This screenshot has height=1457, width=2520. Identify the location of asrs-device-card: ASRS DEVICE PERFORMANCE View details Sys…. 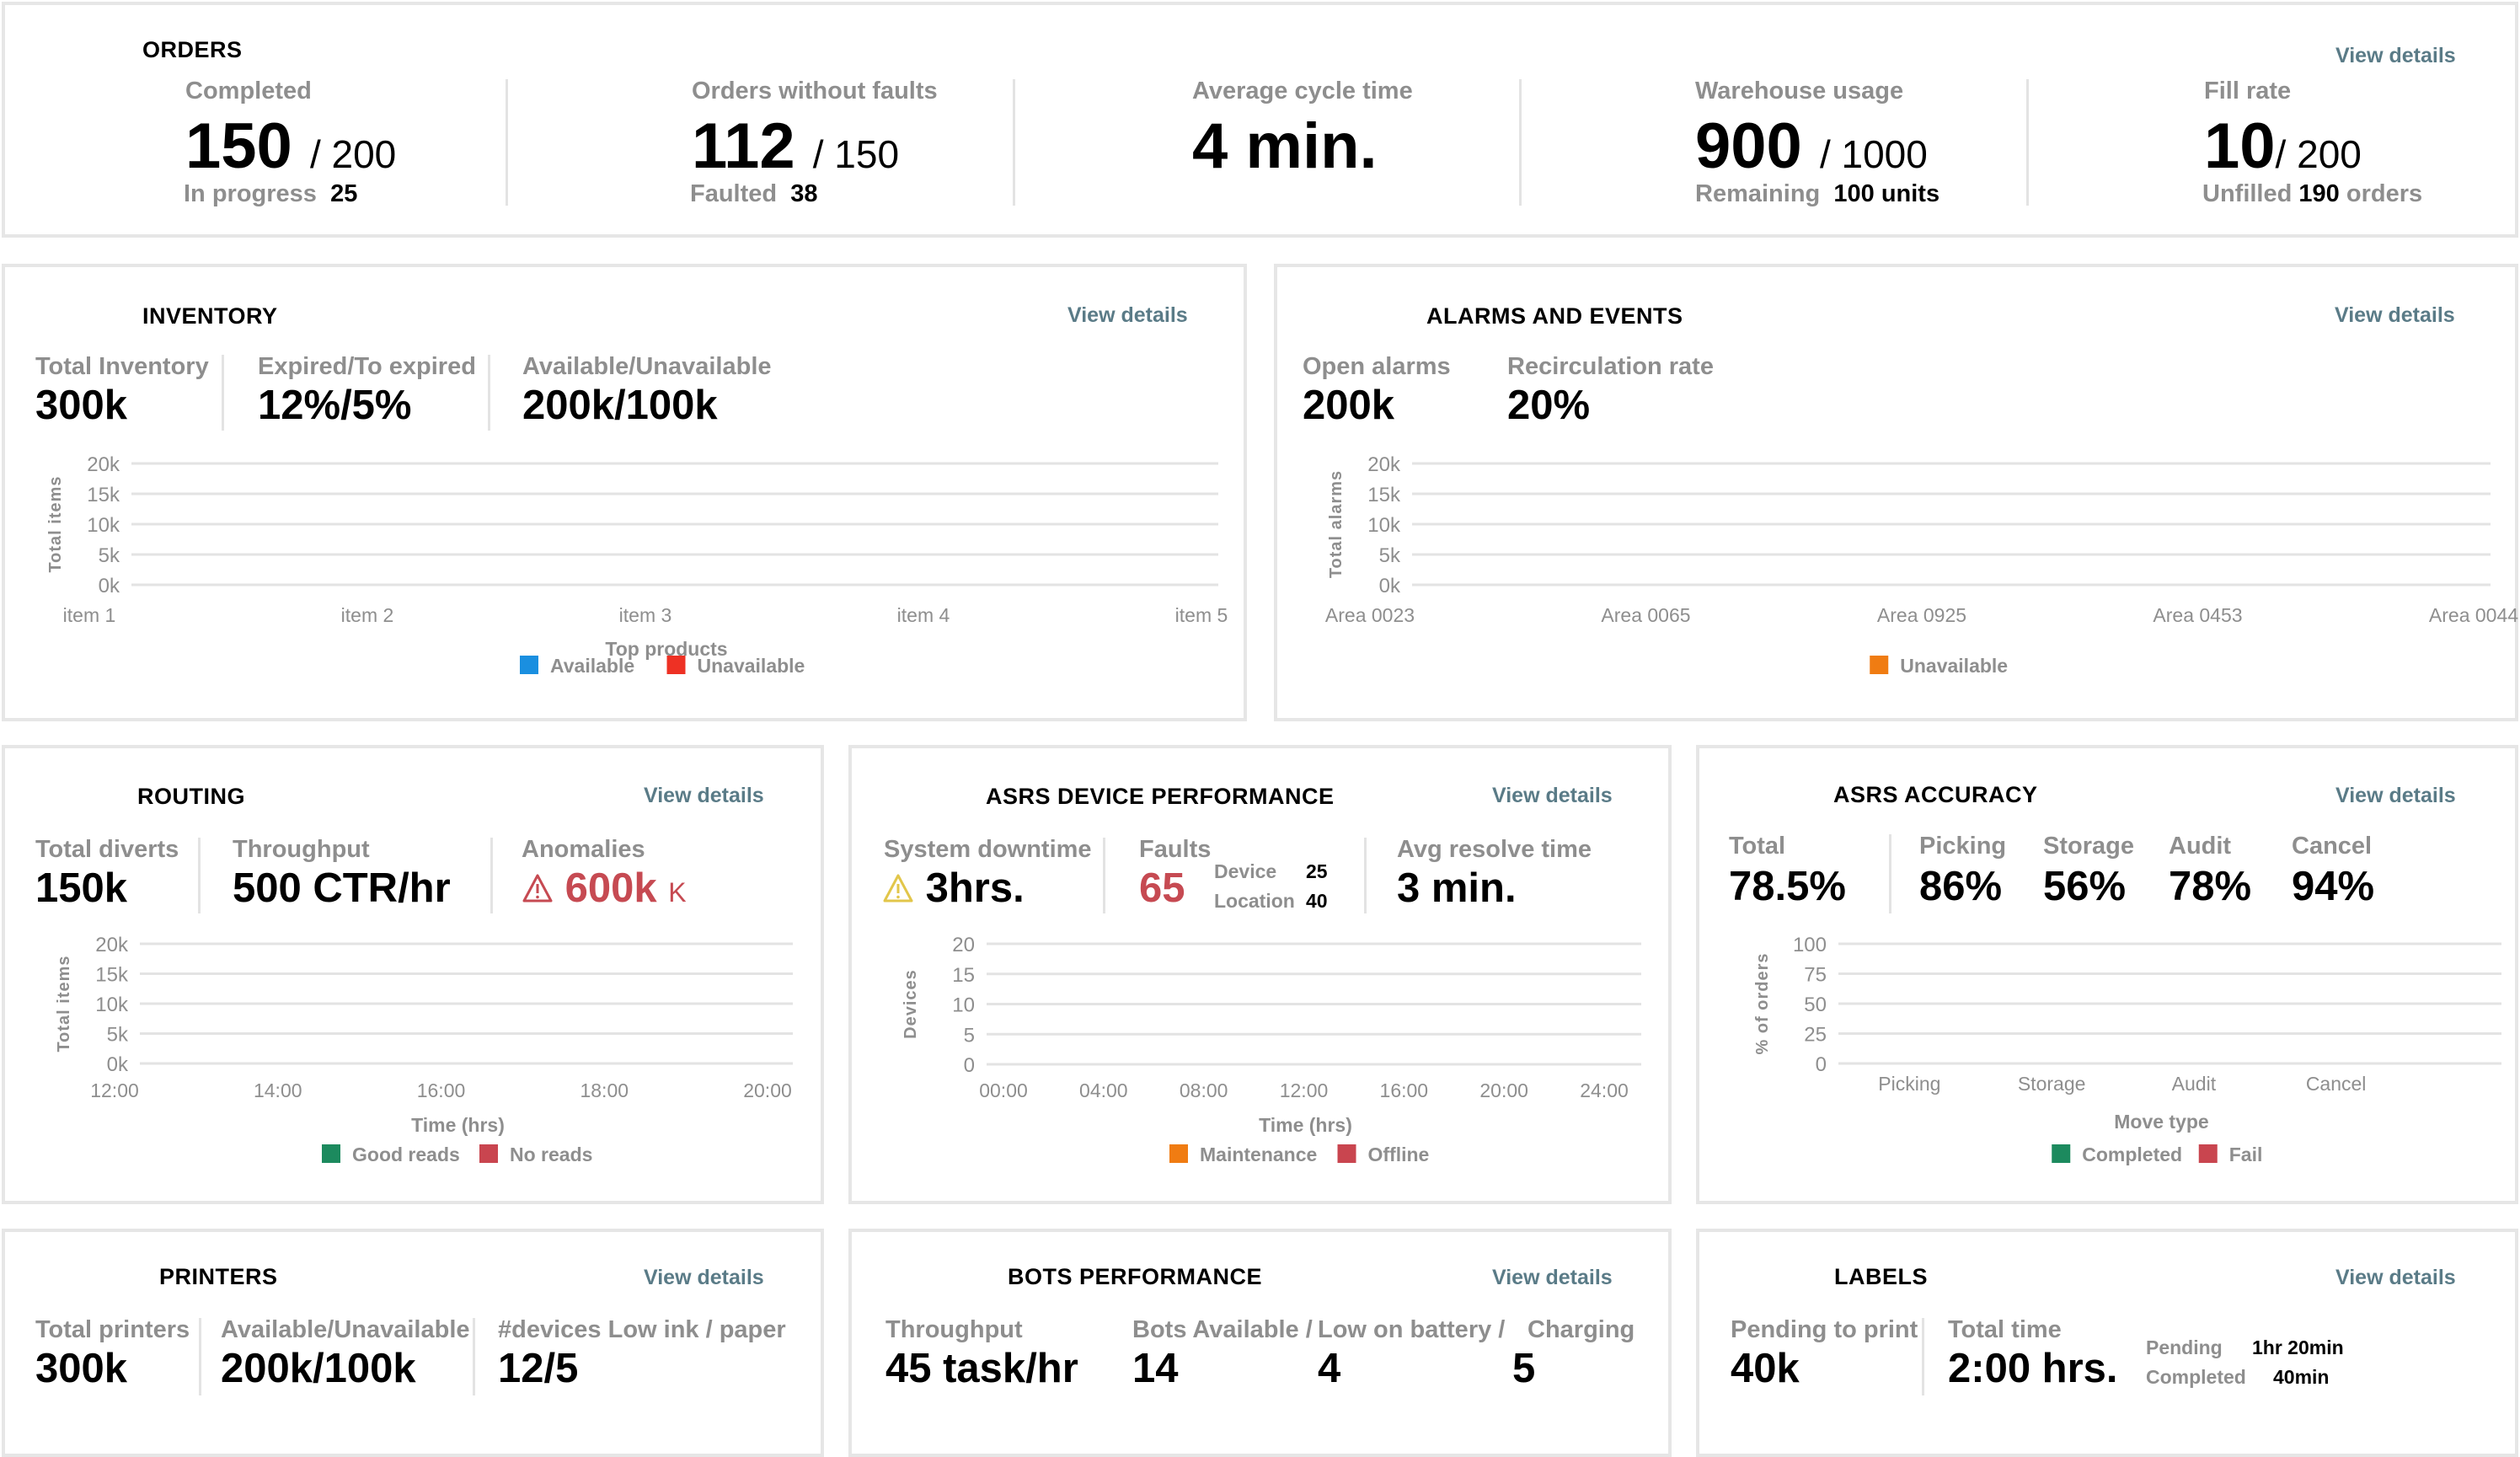
(1260, 974).